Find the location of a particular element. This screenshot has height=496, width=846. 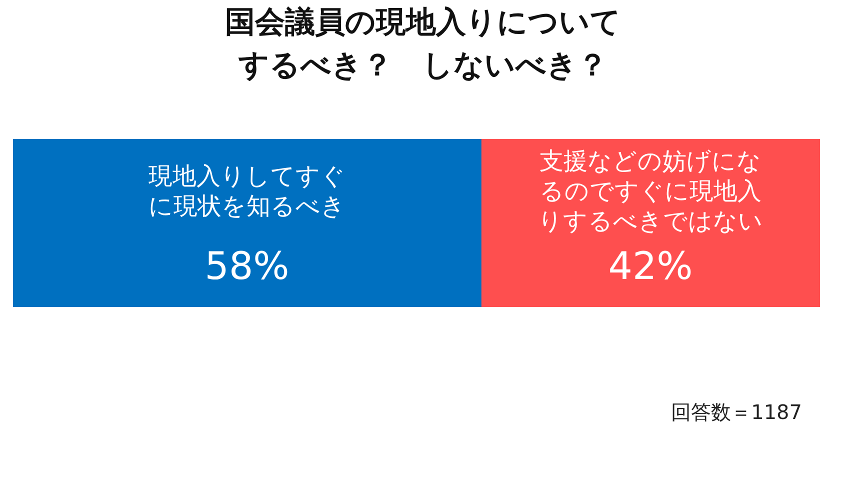

data-label: 42% is located at coordinates (650, 266).